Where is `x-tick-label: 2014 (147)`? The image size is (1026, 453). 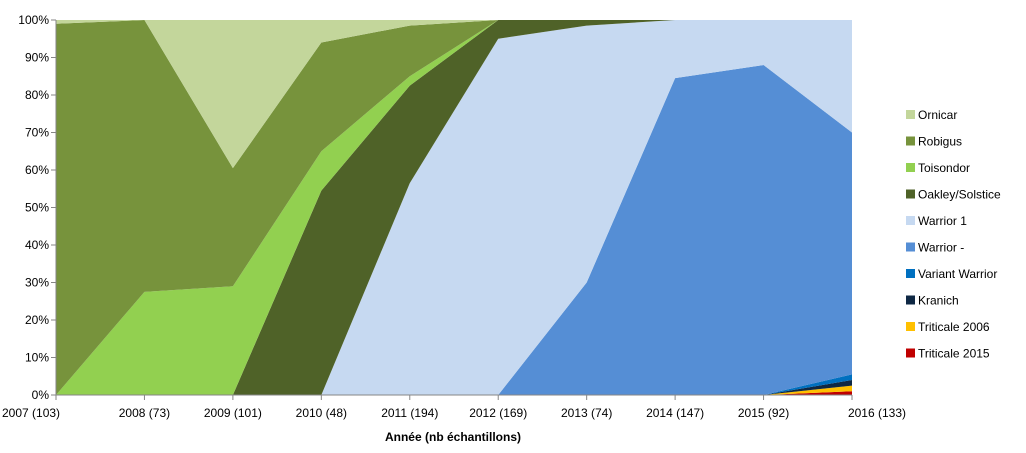
x-tick-label: 2014 (147) is located at coordinates (675, 413).